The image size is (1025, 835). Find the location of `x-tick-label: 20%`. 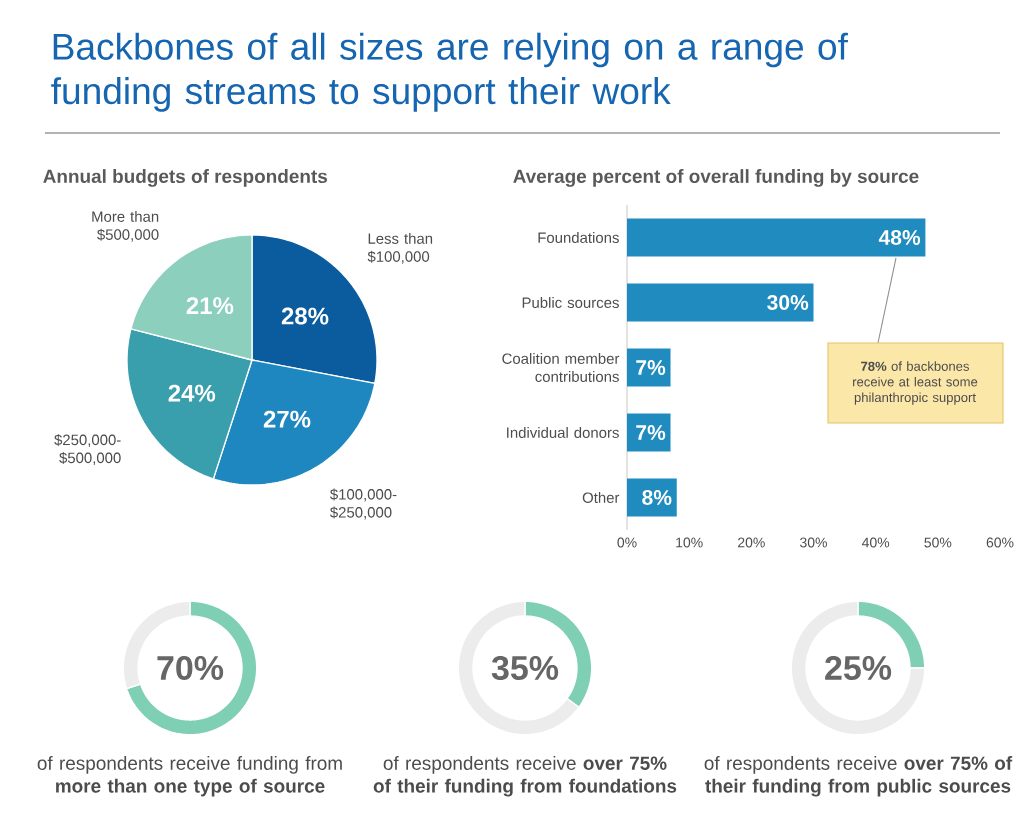

x-tick-label: 20% is located at coordinates (751, 542).